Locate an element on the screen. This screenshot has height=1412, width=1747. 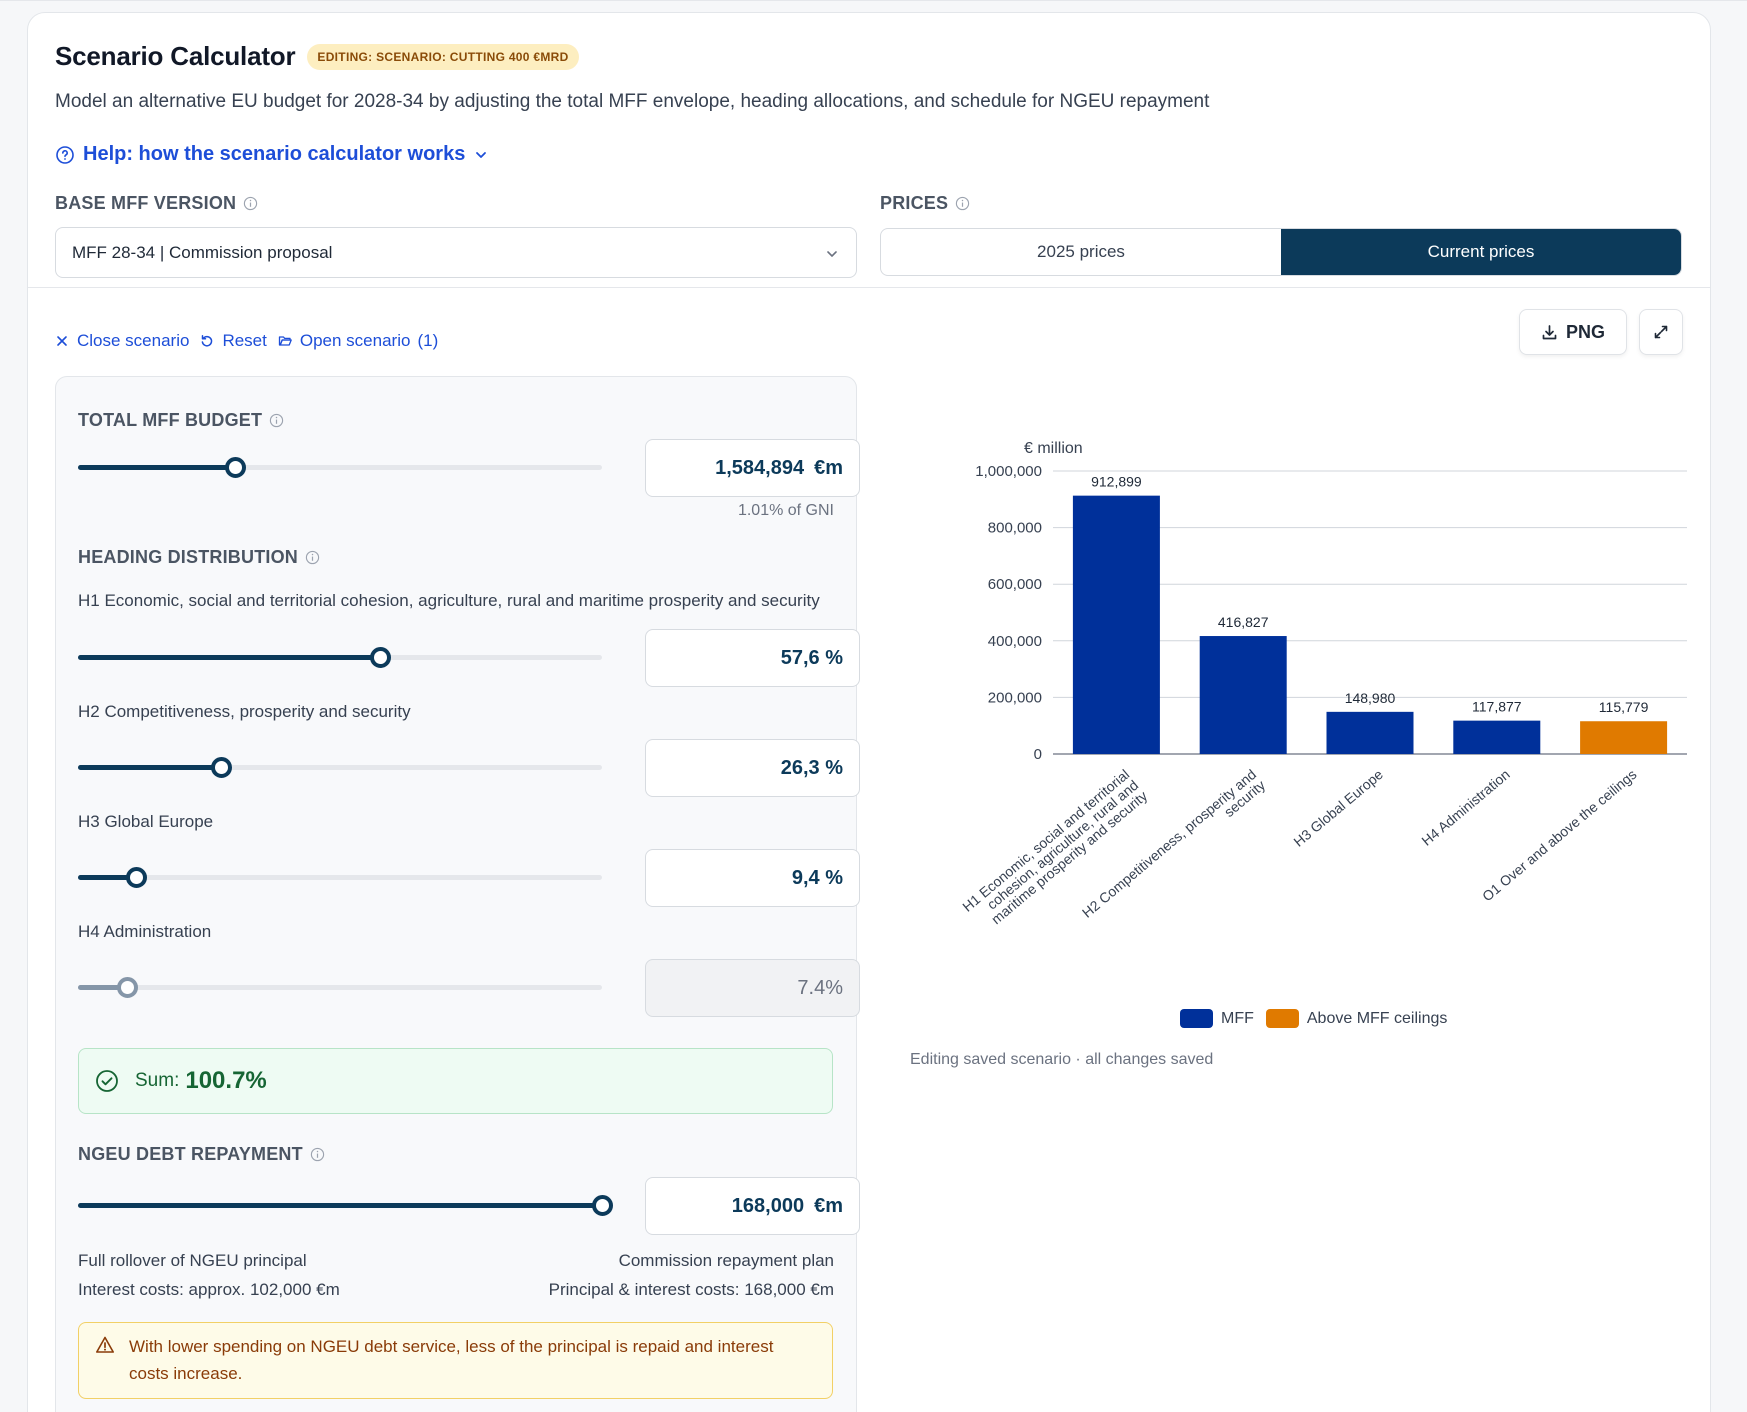
reset-label: Reset is located at coordinates (244, 340).